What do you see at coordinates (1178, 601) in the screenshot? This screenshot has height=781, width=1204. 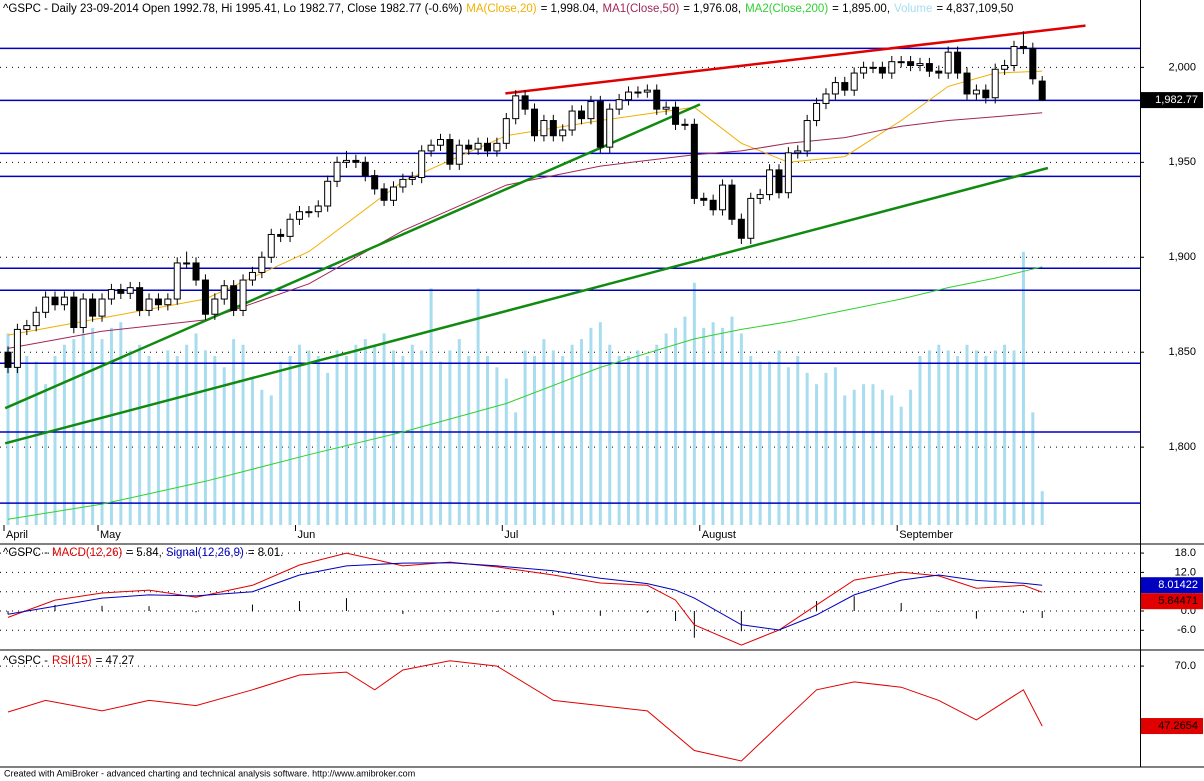 I see `end-value-label: 5.84471` at bounding box center [1178, 601].